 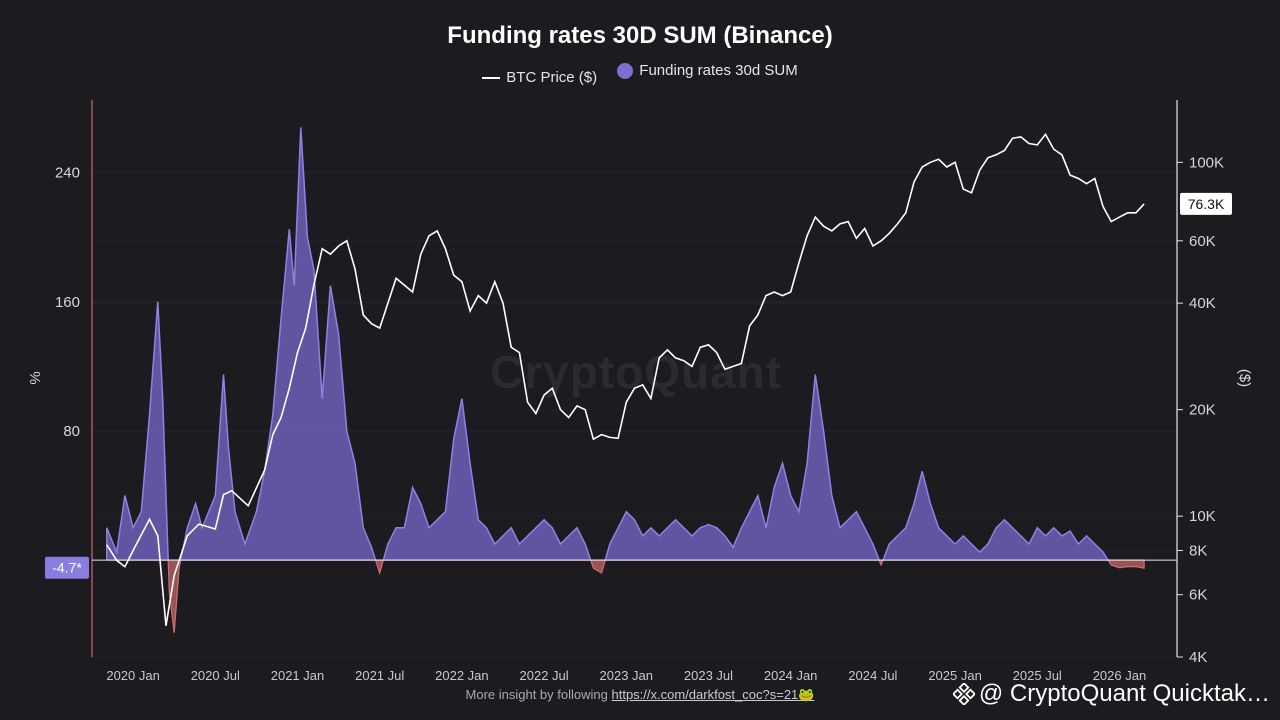 What do you see at coordinates (1206, 162) in the screenshot?
I see `right-axis-tick-label: 100K` at bounding box center [1206, 162].